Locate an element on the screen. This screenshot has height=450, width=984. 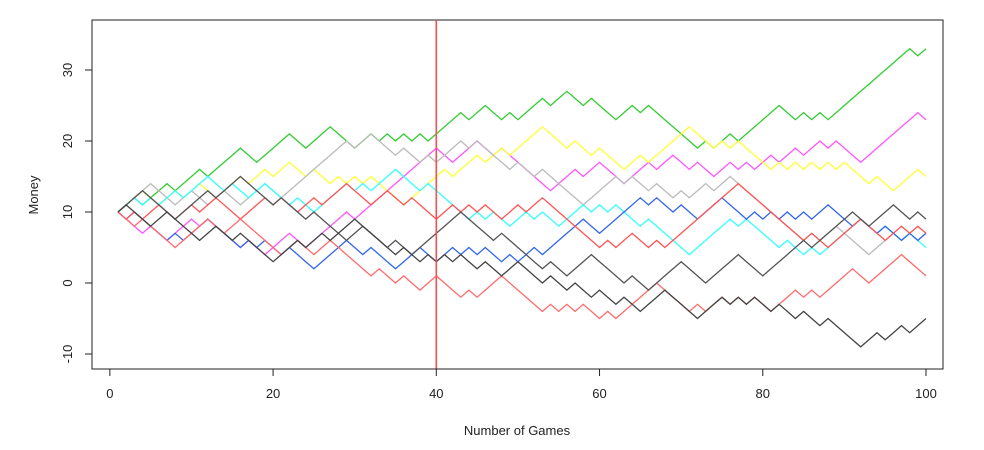
y-tick-label: -10 is located at coordinates (67, 354).